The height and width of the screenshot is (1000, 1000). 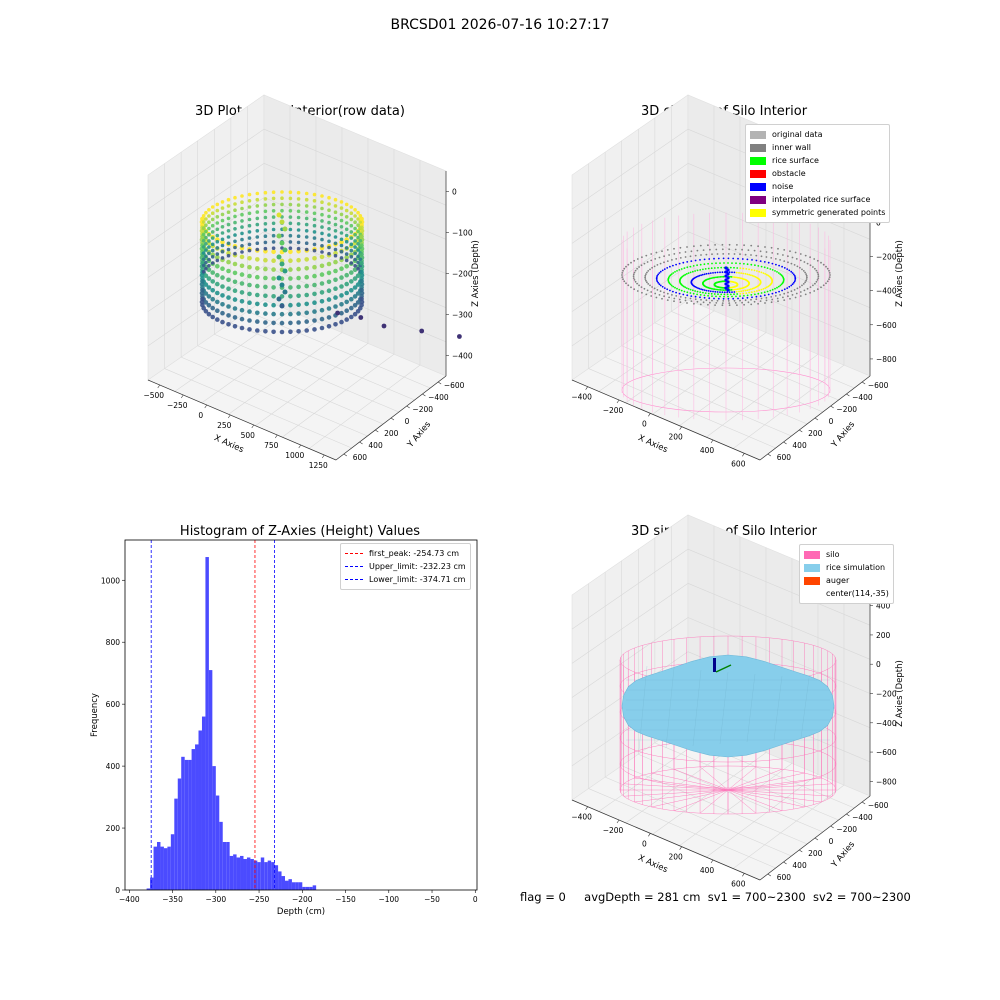 I want to click on x-tick-label: 0, so click(x=644, y=423).